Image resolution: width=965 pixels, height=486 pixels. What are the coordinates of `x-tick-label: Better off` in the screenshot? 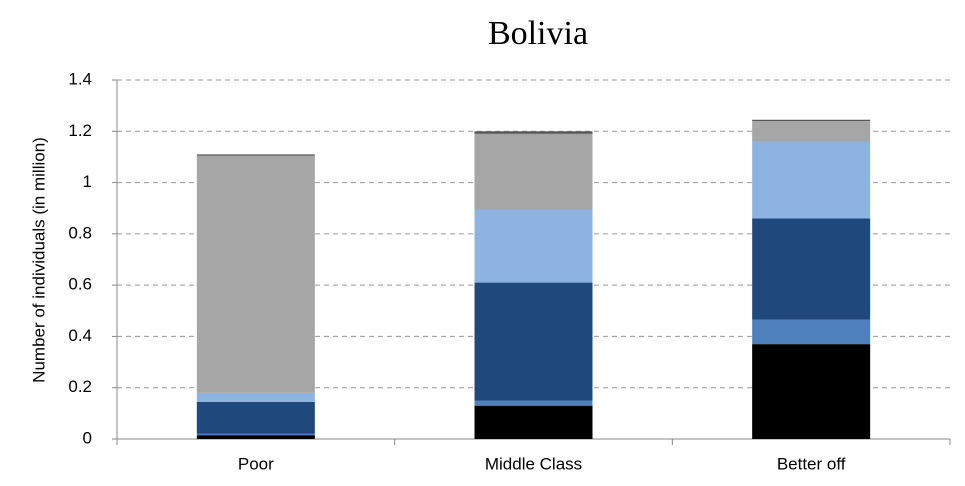 It's located at (811, 463).